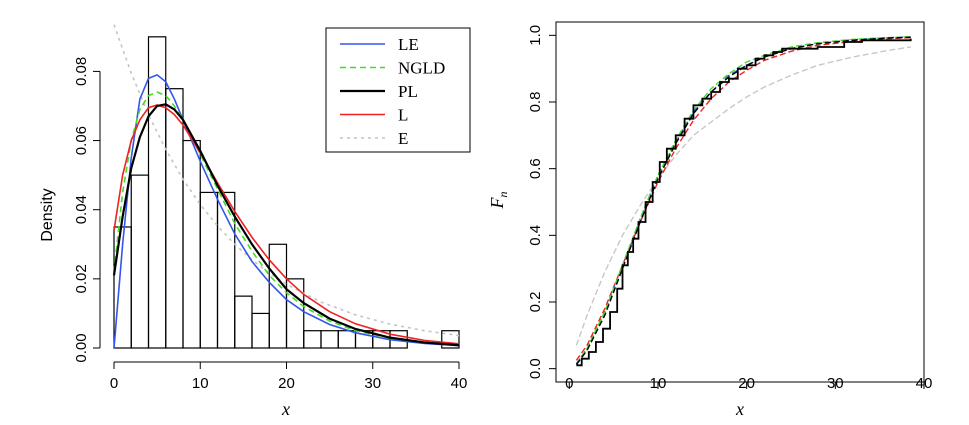 This screenshot has height=425, width=969. I want to click on y-axis-label: Density, so click(47, 214).